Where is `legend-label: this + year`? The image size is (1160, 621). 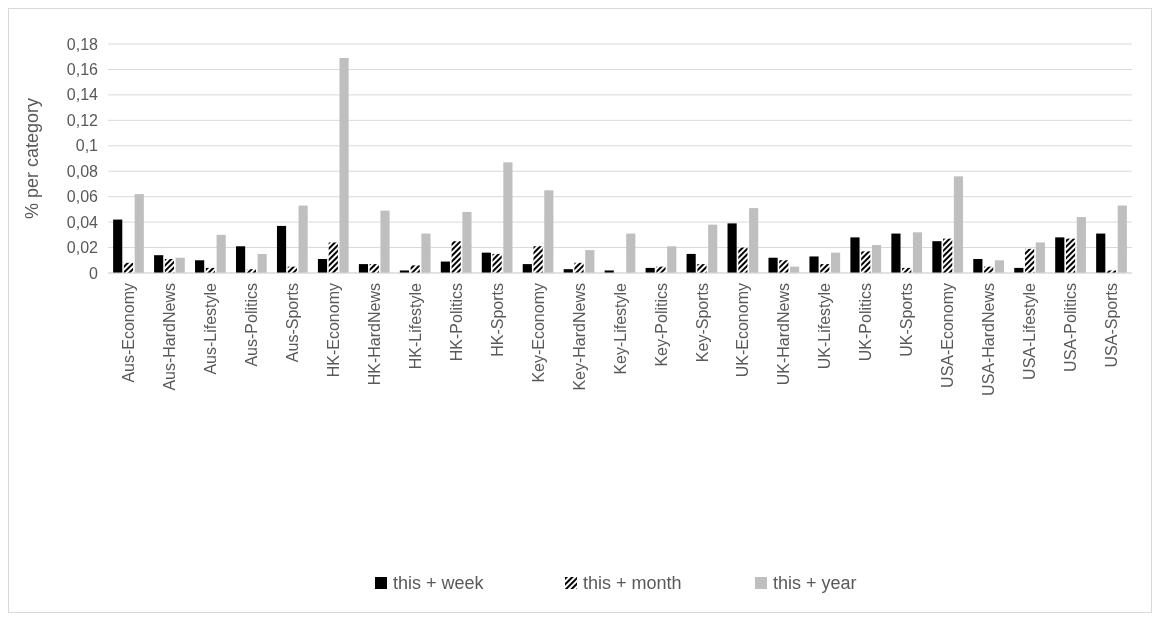
legend-label: this + year is located at coordinates (815, 583).